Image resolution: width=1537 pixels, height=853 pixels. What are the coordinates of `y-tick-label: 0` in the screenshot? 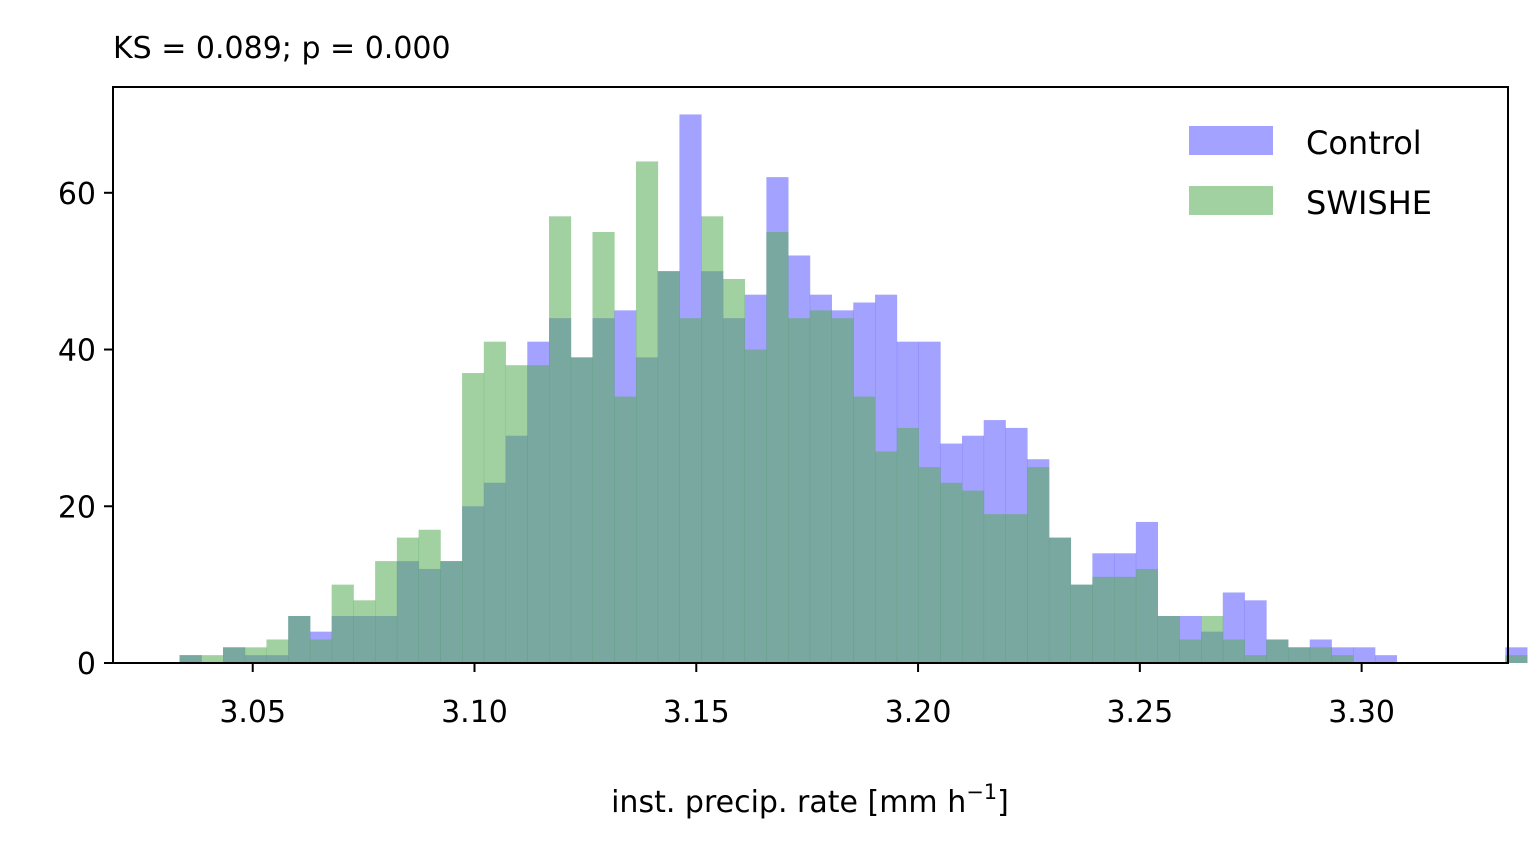 It's located at (86, 664).